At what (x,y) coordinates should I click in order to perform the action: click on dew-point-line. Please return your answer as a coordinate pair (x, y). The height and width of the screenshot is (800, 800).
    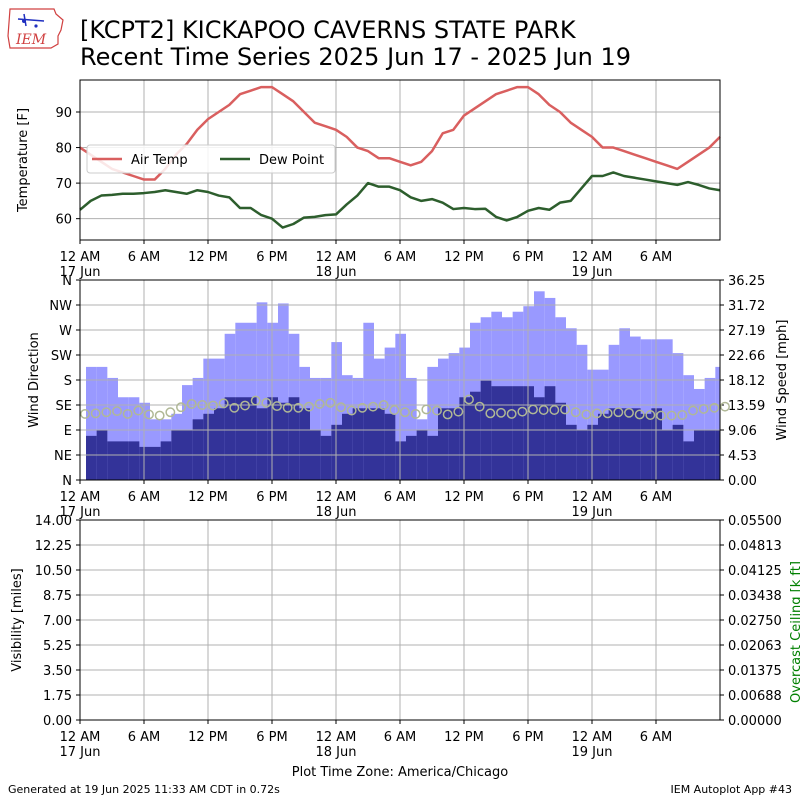
    Looking at the image, I should click on (400, 200).